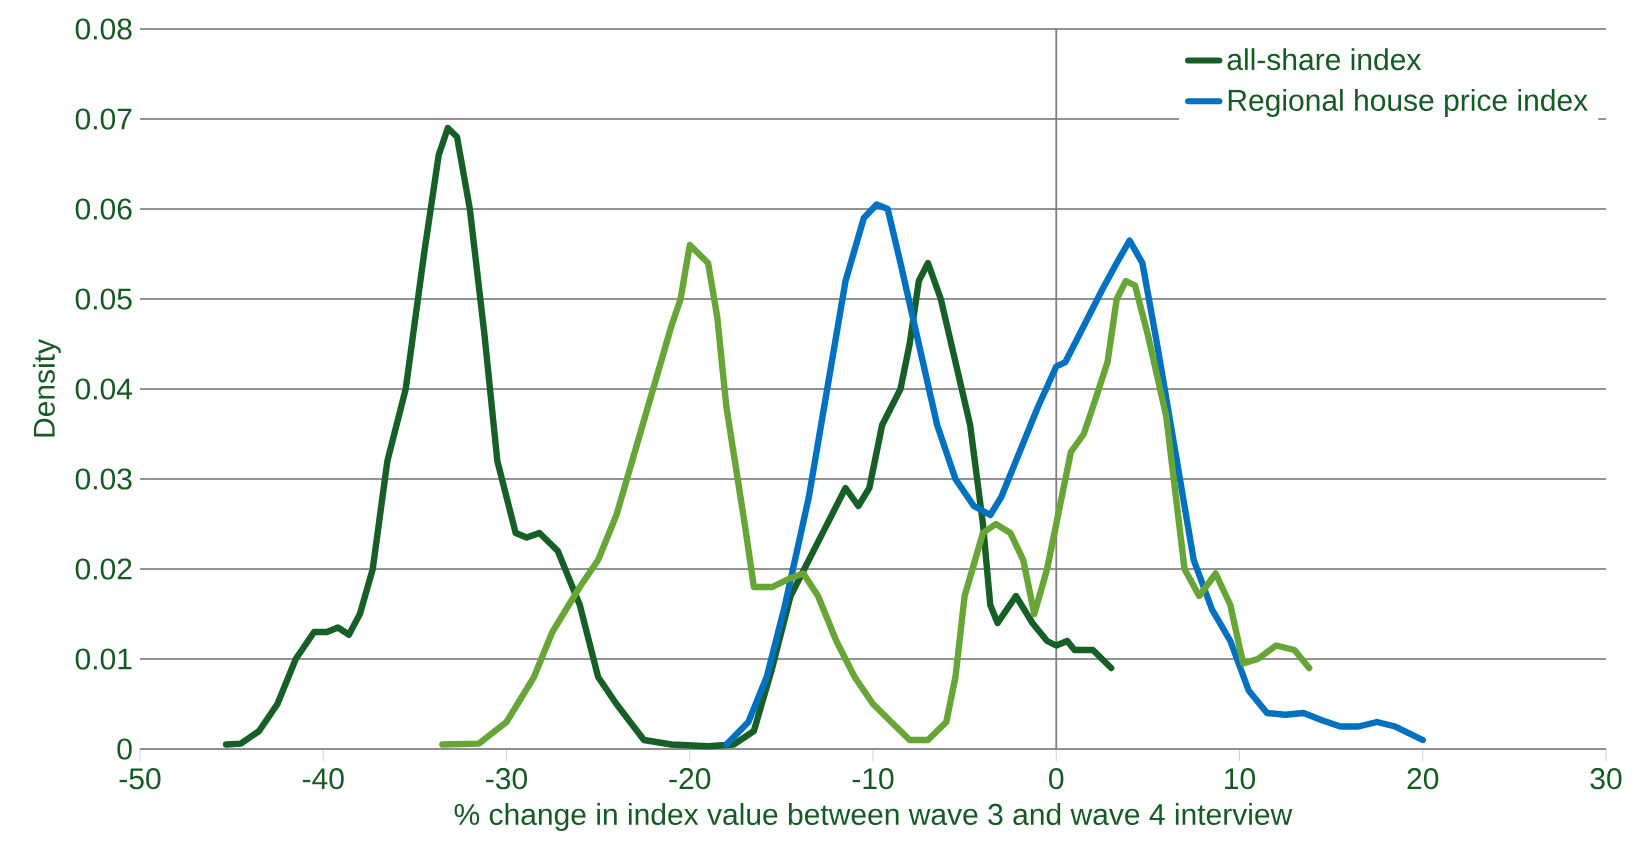  Describe the element at coordinates (1606, 779) in the screenshot. I see `x-tick-label: 30` at that location.